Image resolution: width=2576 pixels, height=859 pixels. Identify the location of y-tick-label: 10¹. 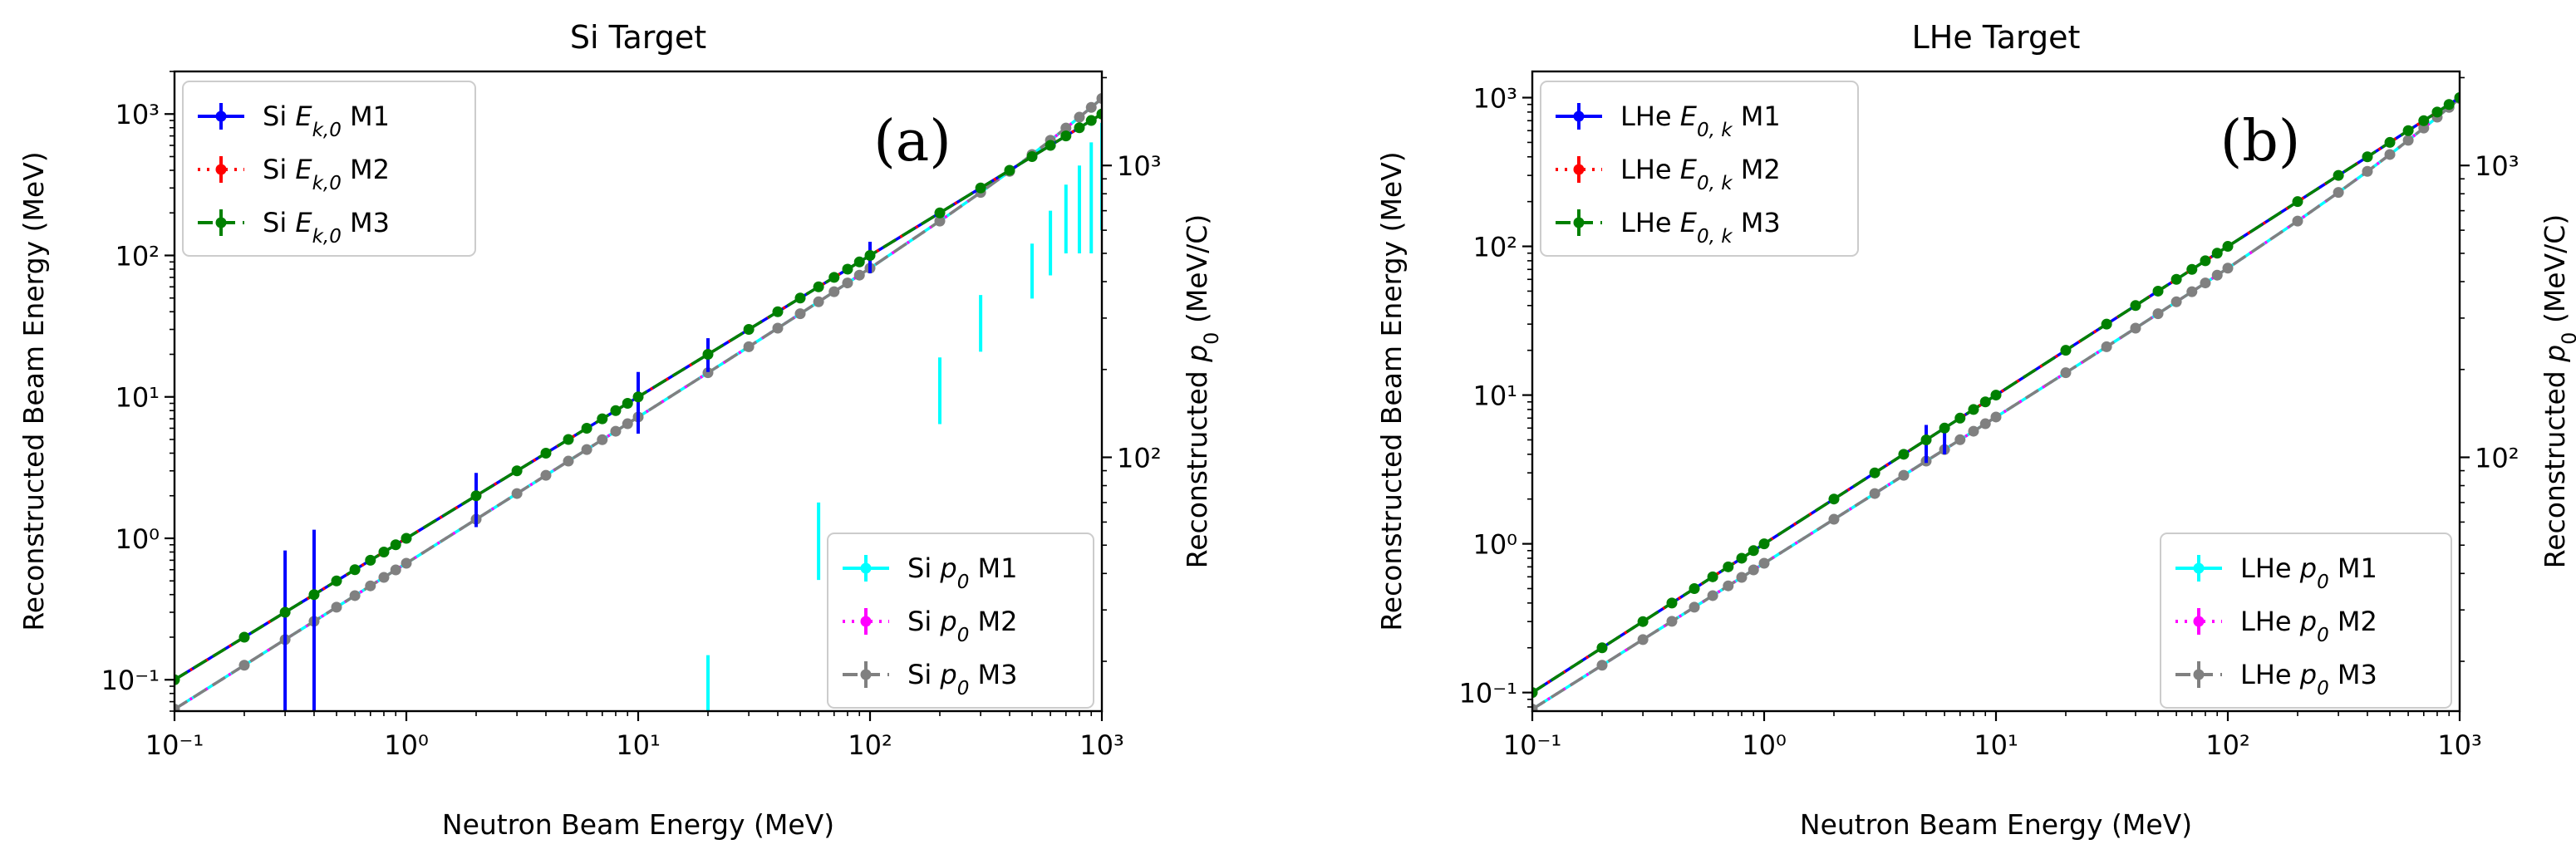
(137, 398).